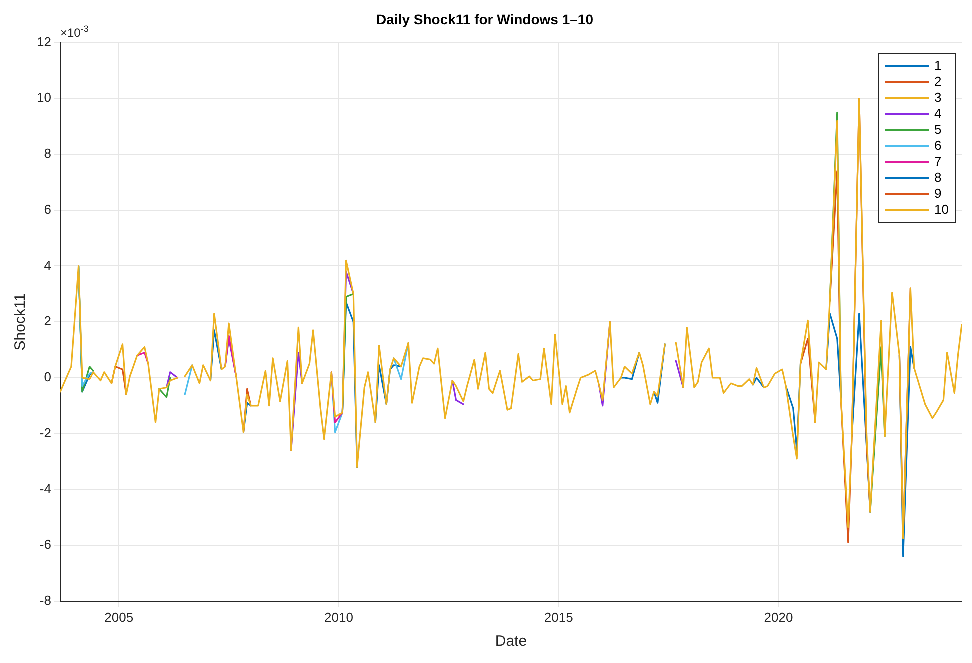  What do you see at coordinates (941, 210) in the screenshot?
I see `legend-label: 10` at bounding box center [941, 210].